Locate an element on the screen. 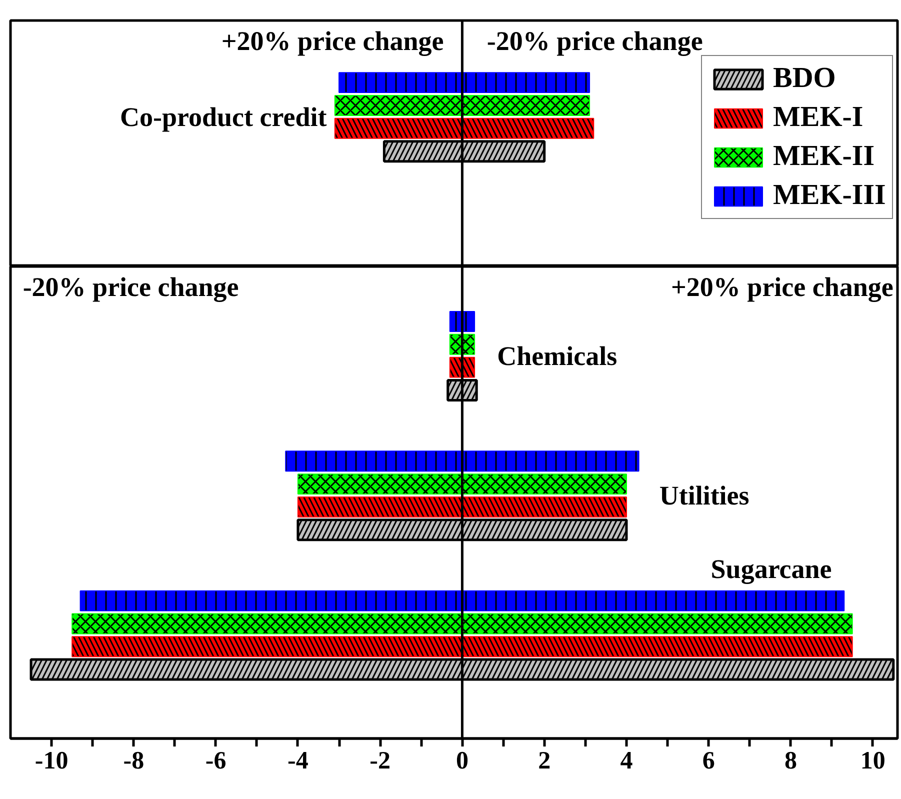 The image size is (901, 799). x-tick-label: 0 is located at coordinates (462, 761).